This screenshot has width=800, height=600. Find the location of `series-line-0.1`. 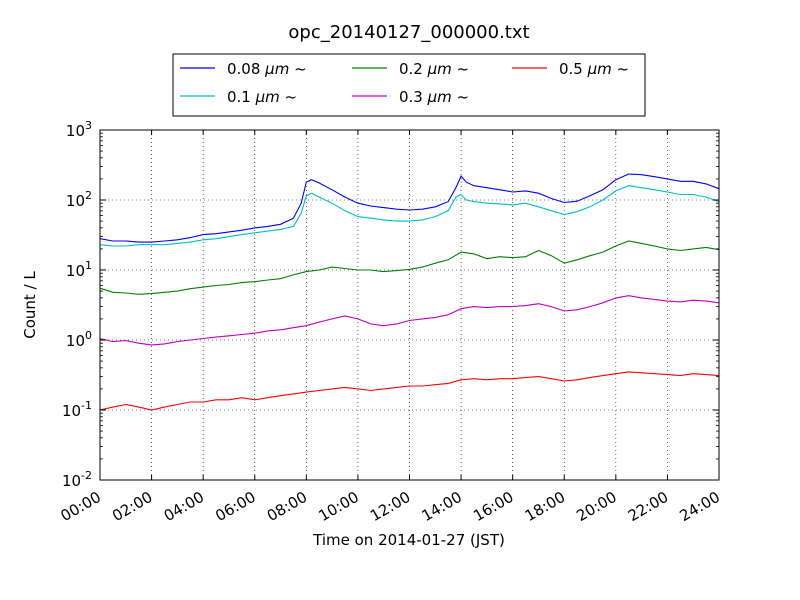

series-line-0.1 is located at coordinates (409, 216).